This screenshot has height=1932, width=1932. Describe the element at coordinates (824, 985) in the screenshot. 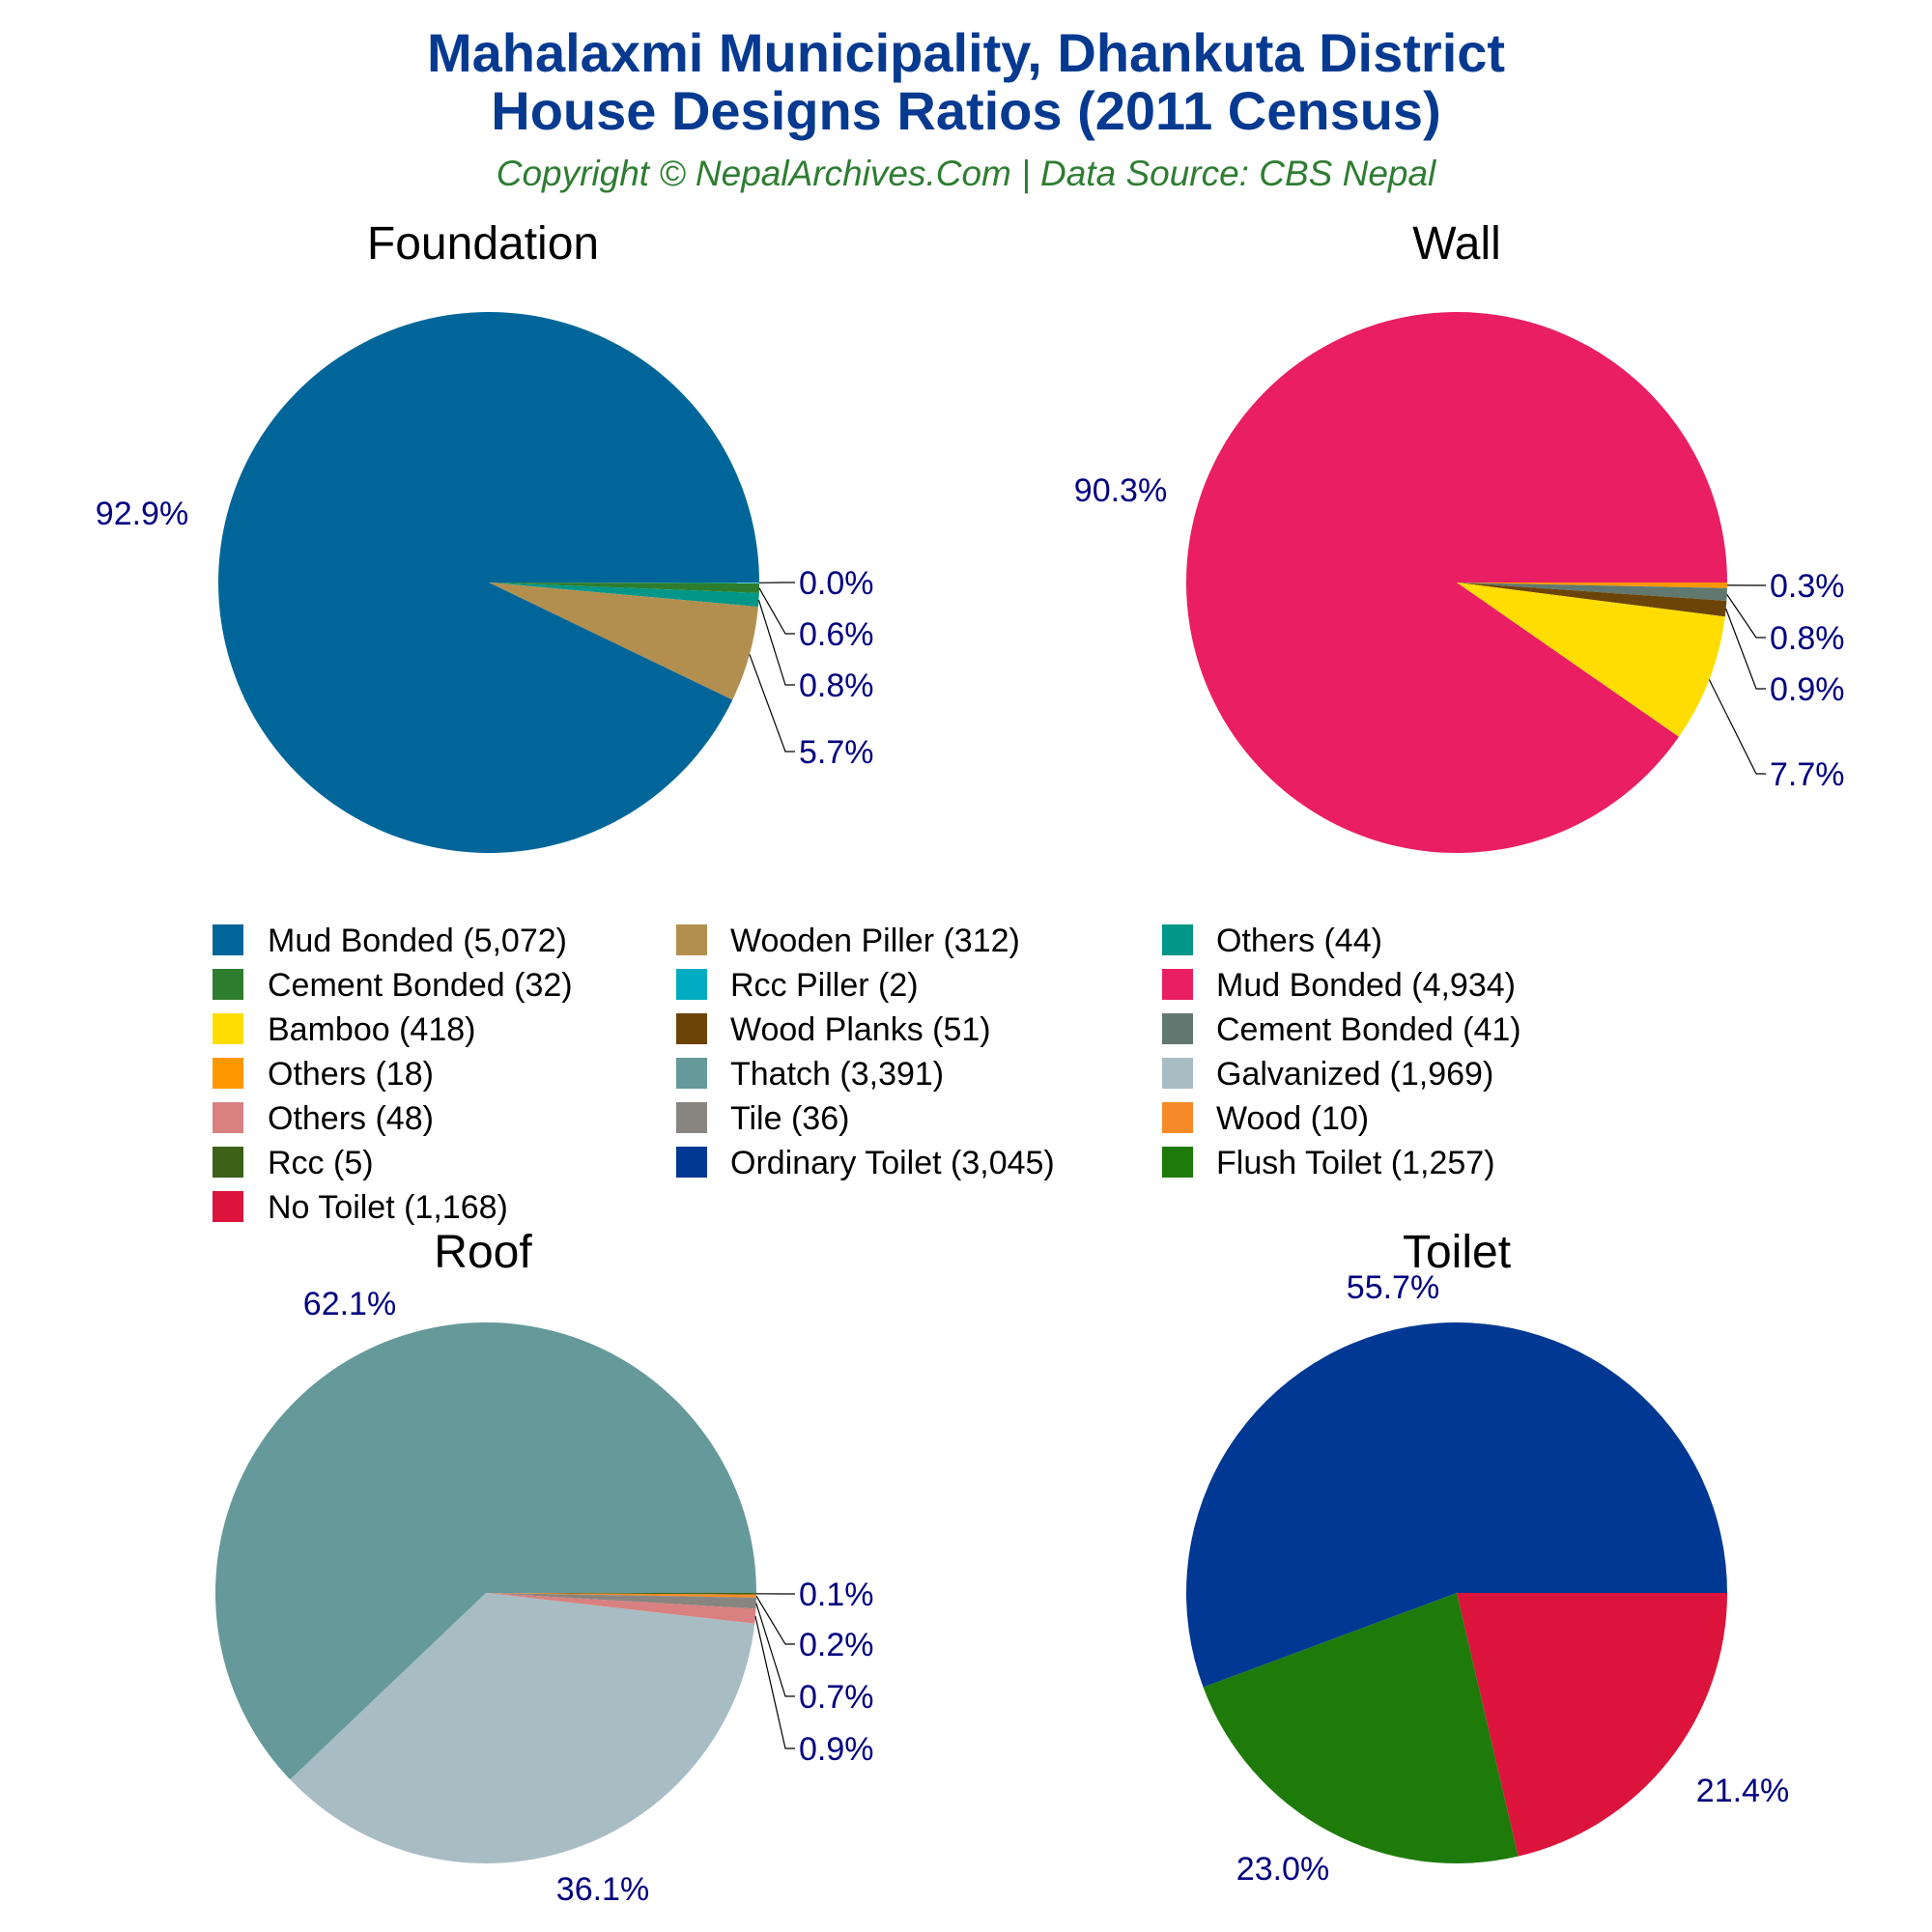

I see `legend-label: Rcc Piller (2)` at that location.